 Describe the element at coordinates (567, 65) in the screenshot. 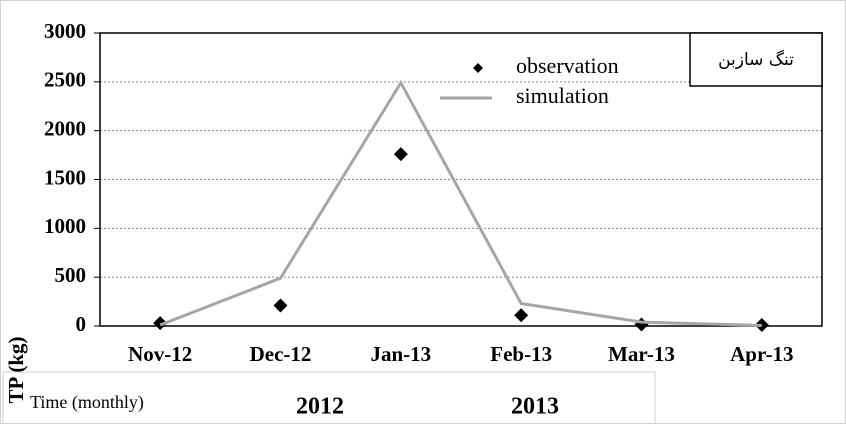

I see `legend-label: observation` at that location.